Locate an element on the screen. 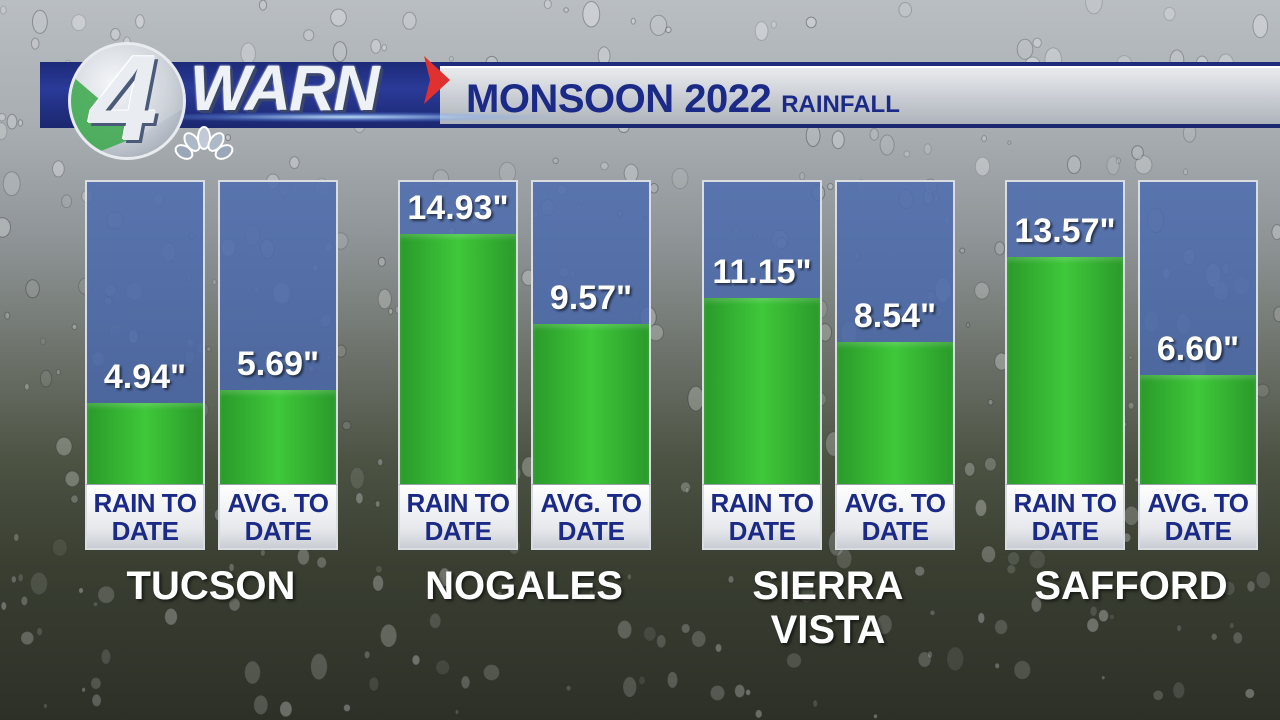 The width and height of the screenshot is (1280, 720). city-label-line: NOGALES is located at coordinates (524, 586).